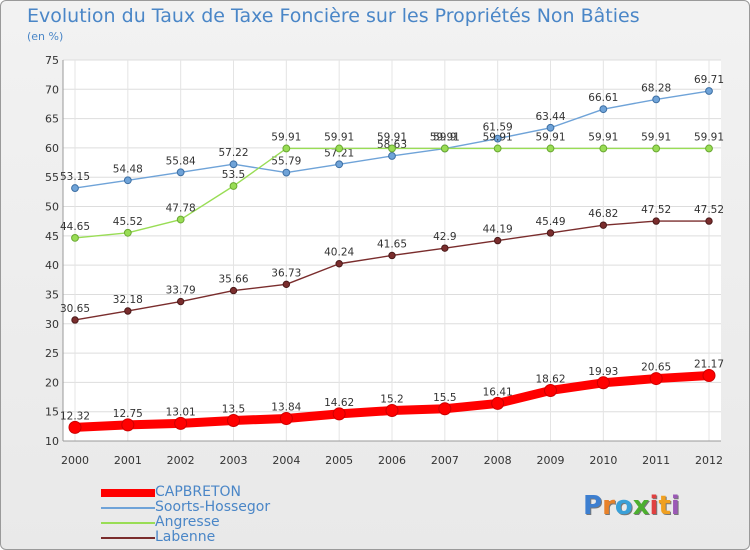 The width and height of the screenshot is (750, 550). What do you see at coordinates (213, 507) in the screenshot?
I see `legend-label: Soorts-Hossegor` at bounding box center [213, 507].